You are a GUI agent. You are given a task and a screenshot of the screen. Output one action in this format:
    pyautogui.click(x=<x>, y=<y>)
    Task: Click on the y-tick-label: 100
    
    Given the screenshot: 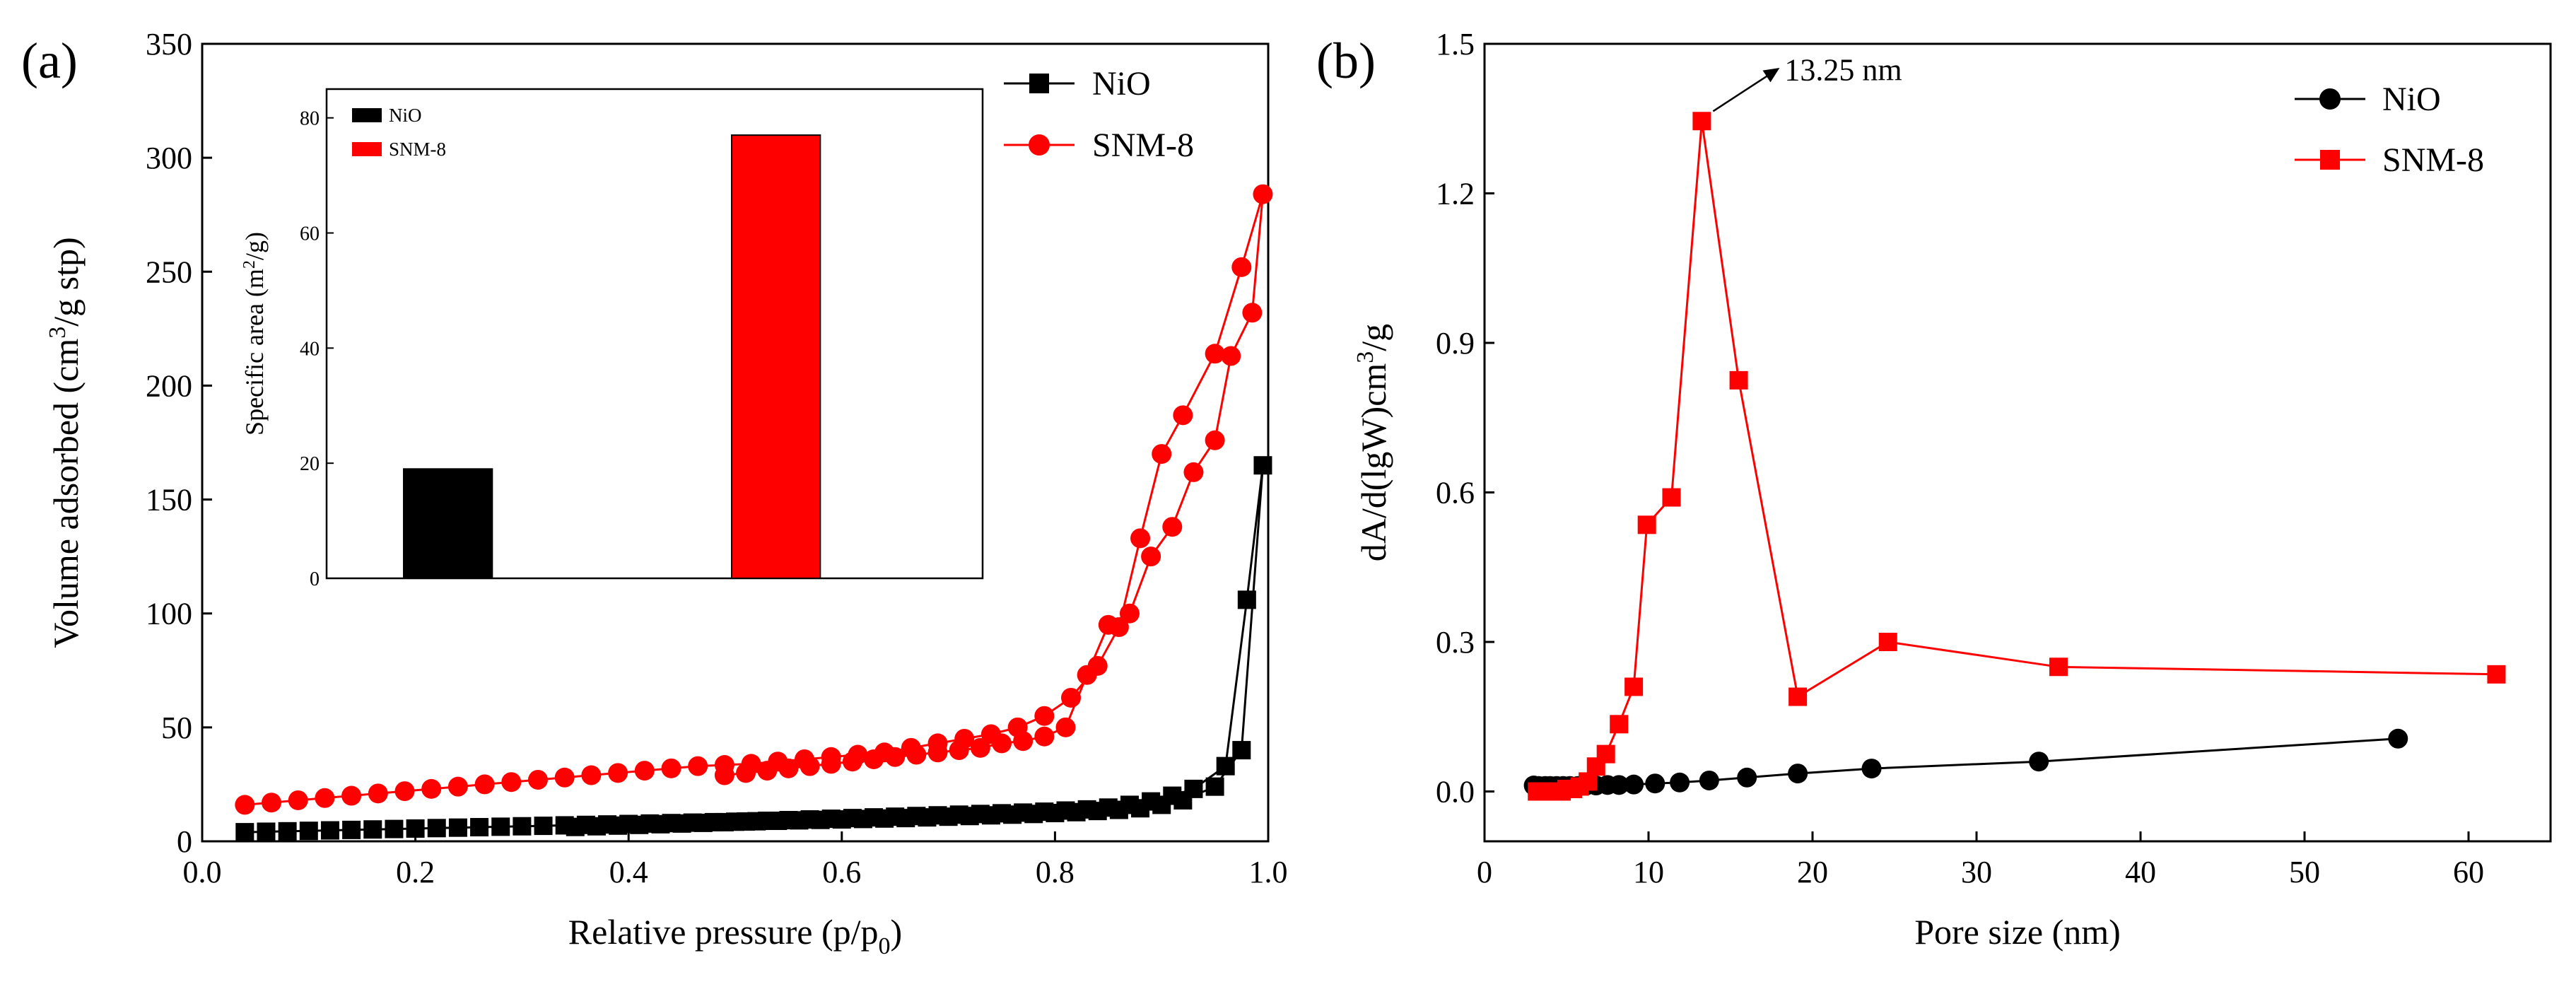 What is the action you would take?
    pyautogui.click(x=169, y=614)
    